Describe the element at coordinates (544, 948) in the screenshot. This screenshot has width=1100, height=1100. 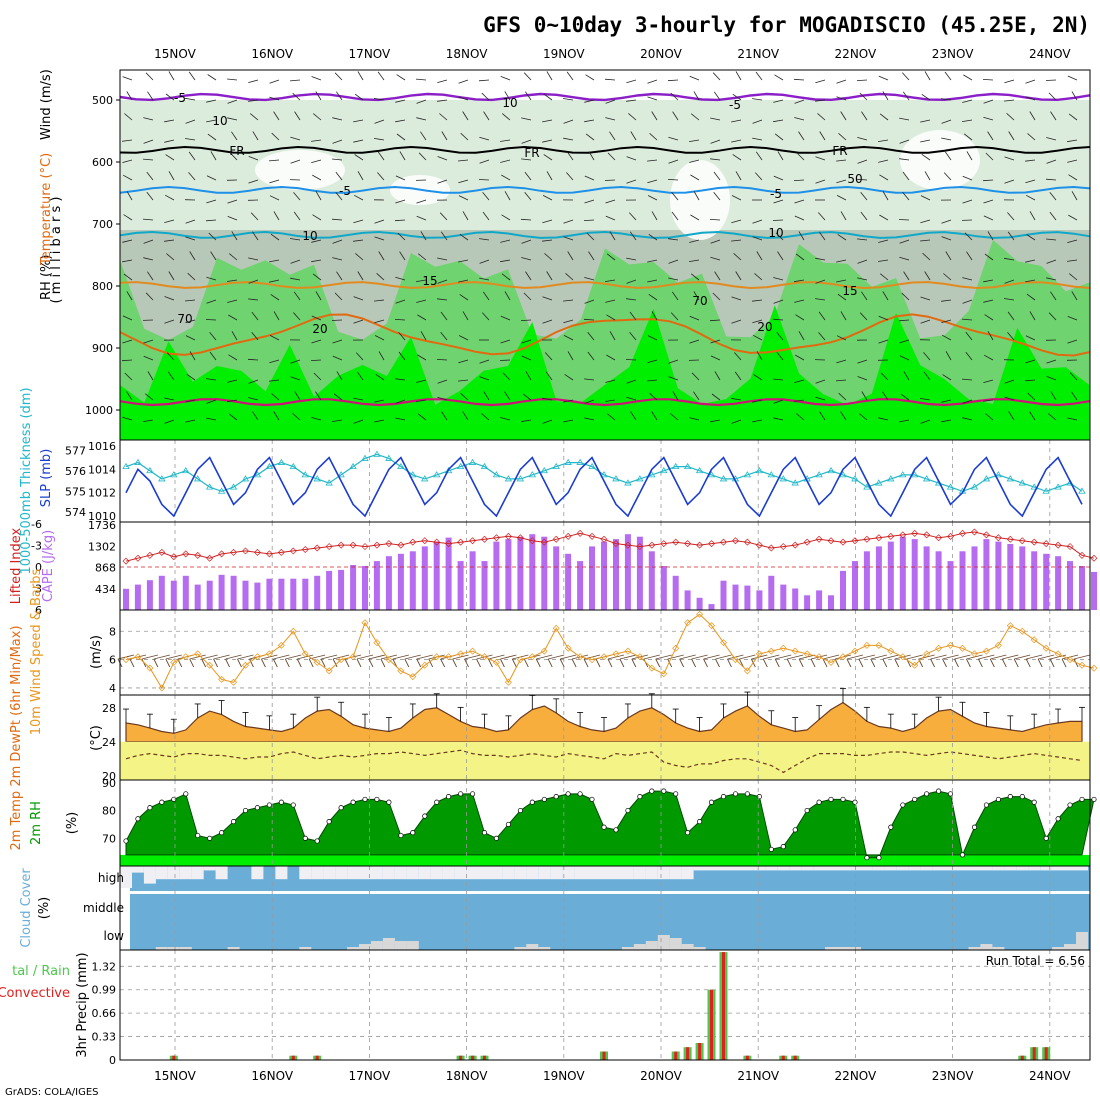
I see `cloud-low-bar` at that location.